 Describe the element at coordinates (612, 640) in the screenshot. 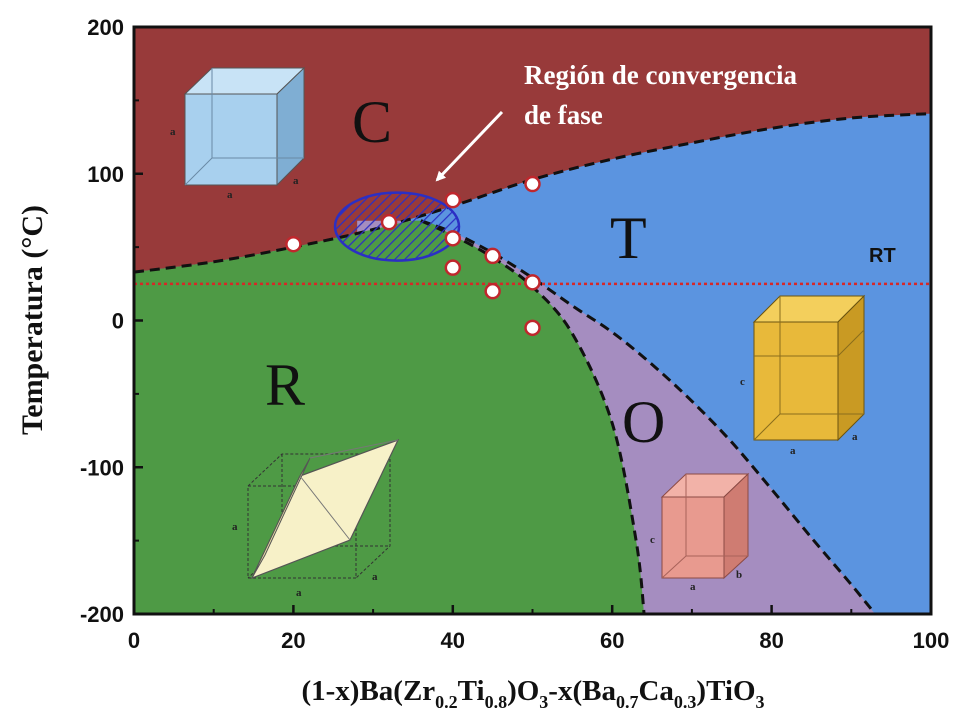

I see `x-tick-label-60: 60` at that location.